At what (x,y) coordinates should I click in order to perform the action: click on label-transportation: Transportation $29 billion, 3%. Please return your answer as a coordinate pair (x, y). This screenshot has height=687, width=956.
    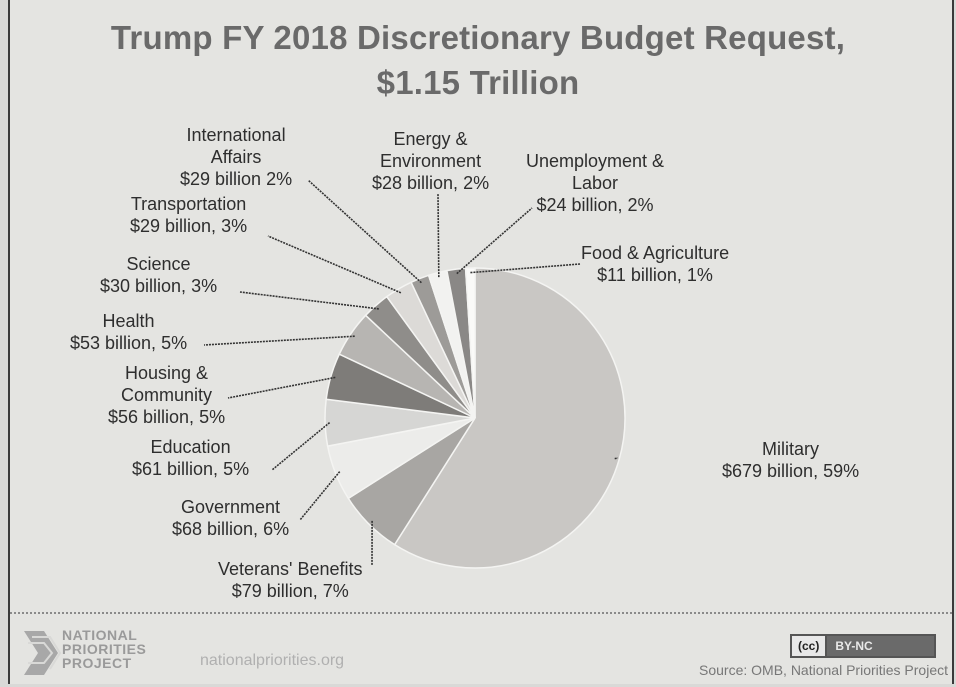
    Looking at the image, I should click on (189, 215).